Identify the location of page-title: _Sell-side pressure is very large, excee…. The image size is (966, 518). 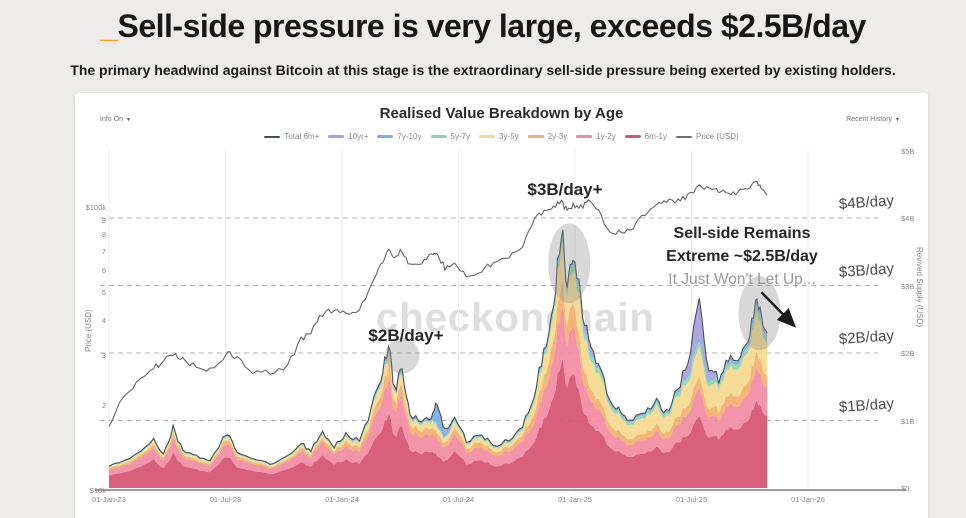
(483, 26).